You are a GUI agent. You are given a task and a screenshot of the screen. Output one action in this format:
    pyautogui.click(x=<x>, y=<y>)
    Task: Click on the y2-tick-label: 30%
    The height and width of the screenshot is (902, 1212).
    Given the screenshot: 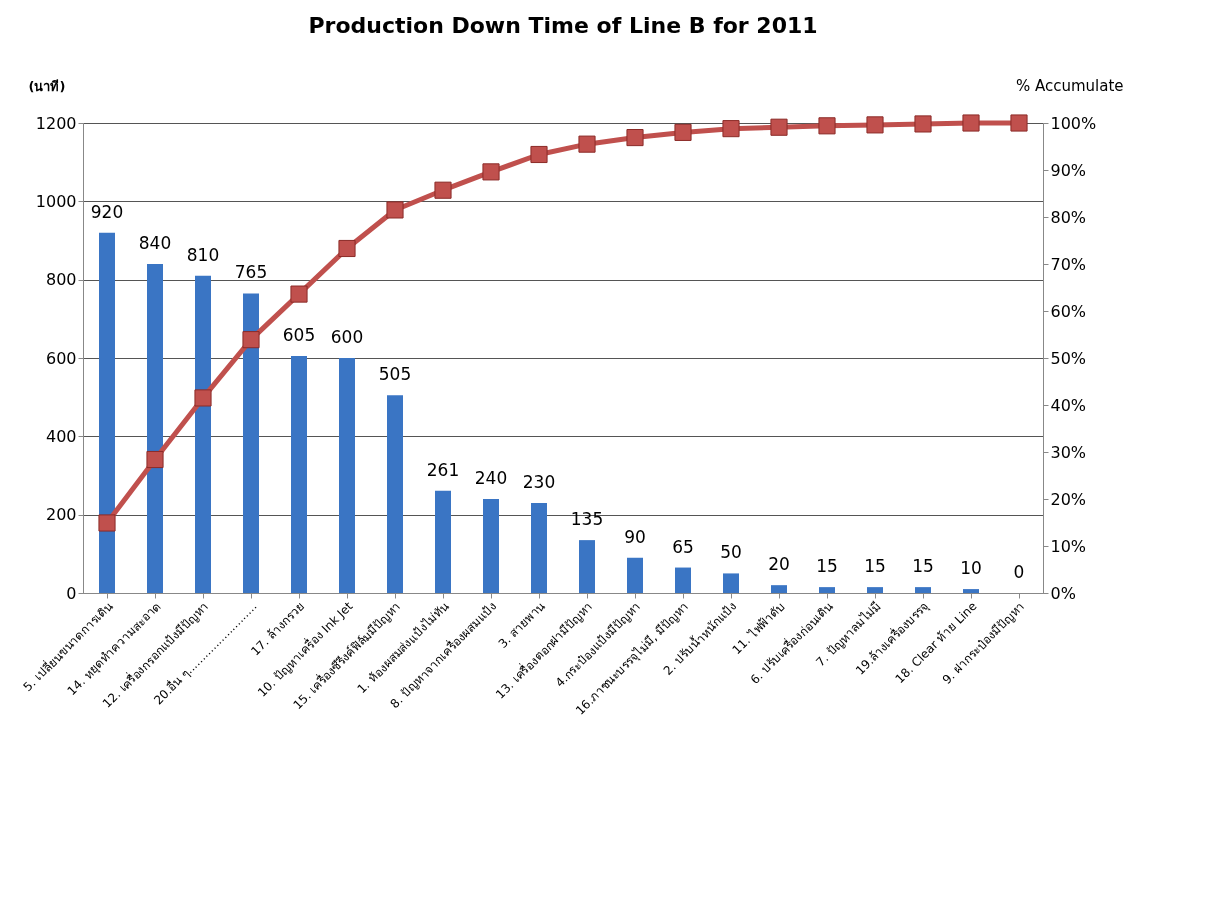 What is the action you would take?
    pyautogui.click(x=1068, y=452)
    